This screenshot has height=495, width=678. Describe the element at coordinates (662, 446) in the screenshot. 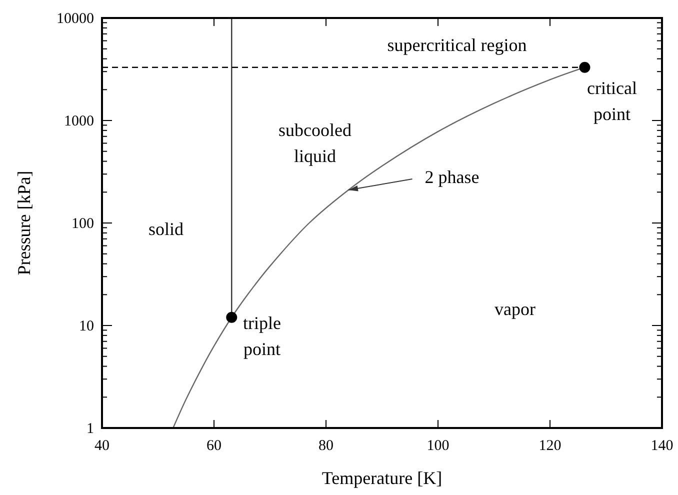

I see `x-tick-label: 140` at that location.